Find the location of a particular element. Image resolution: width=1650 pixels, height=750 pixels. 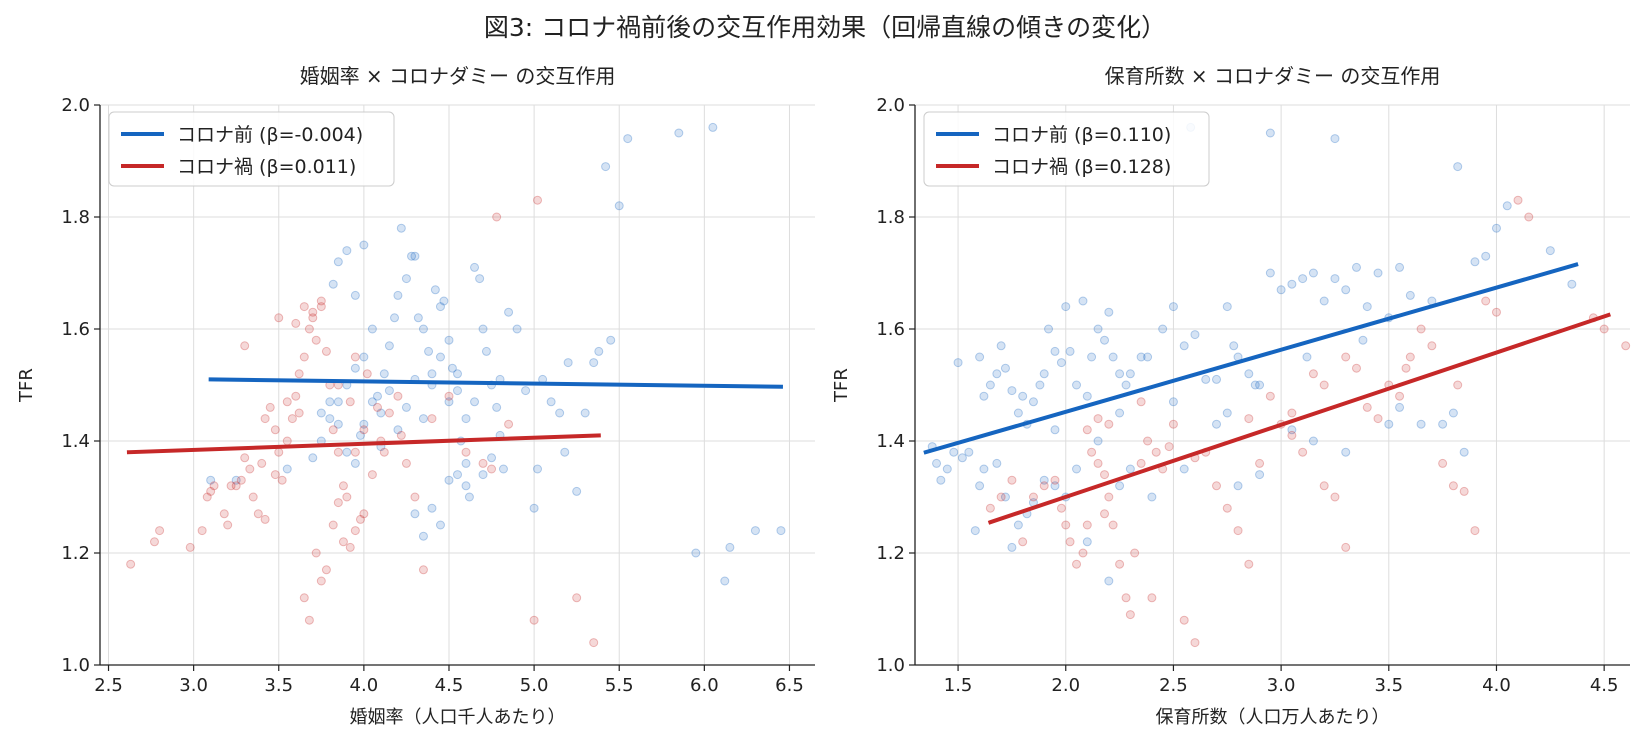

panel-1-x-tick-label-2: 3.5 is located at coordinates (278, 685).